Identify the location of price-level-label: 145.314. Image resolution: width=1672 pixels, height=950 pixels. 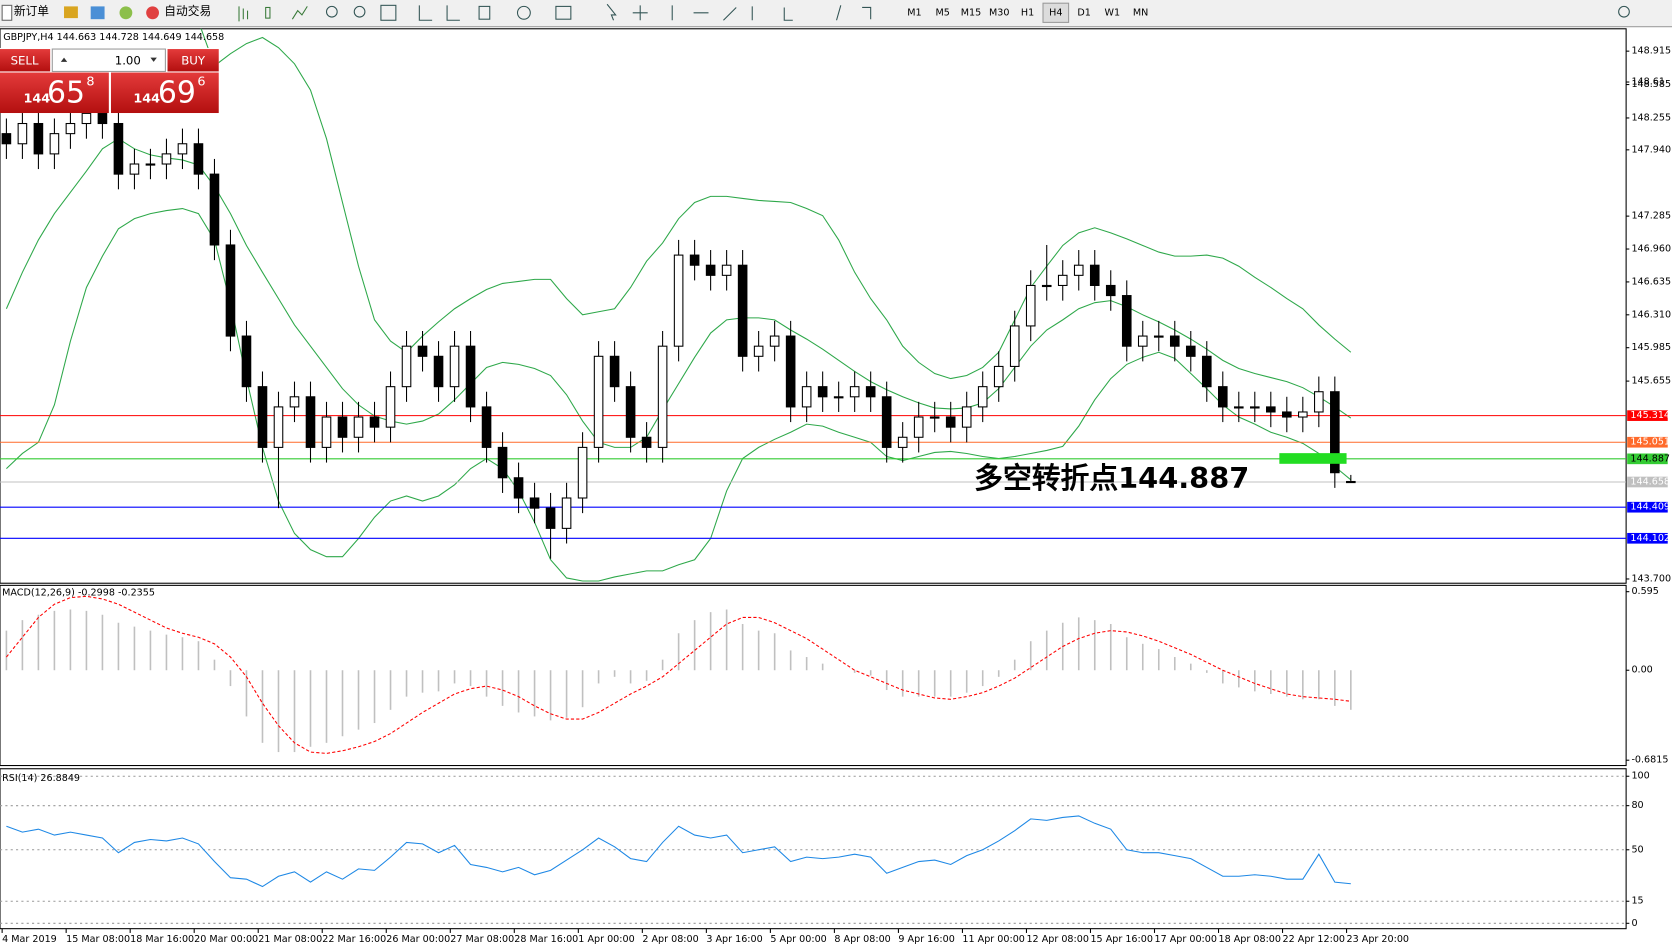
(1650, 415).